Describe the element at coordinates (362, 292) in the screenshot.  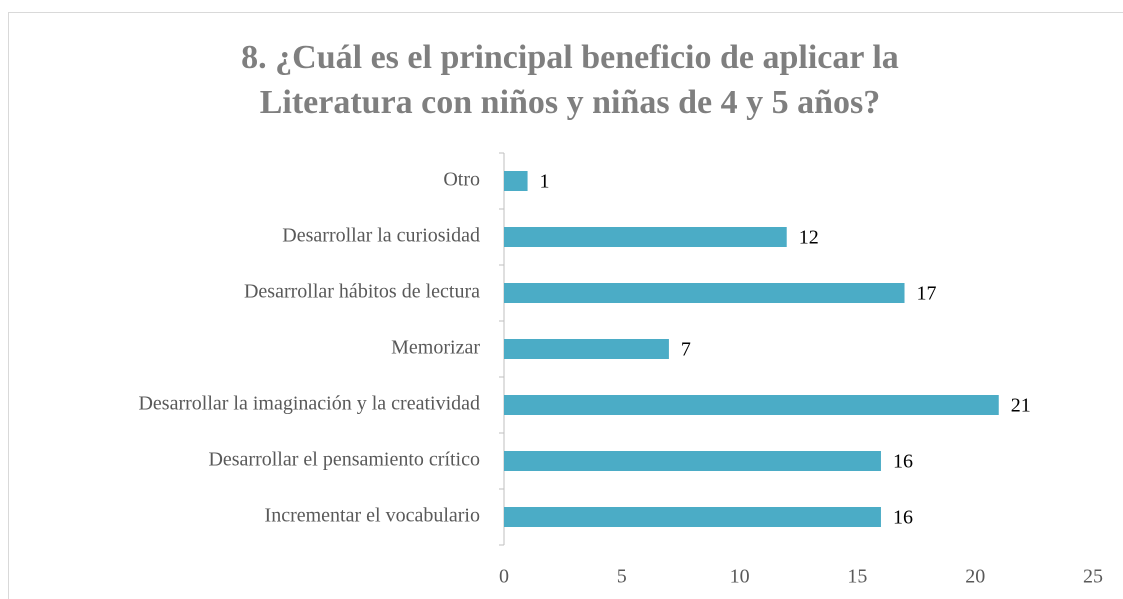
I see `y-tick-label: Desarrollar hábitos de lectura` at that location.